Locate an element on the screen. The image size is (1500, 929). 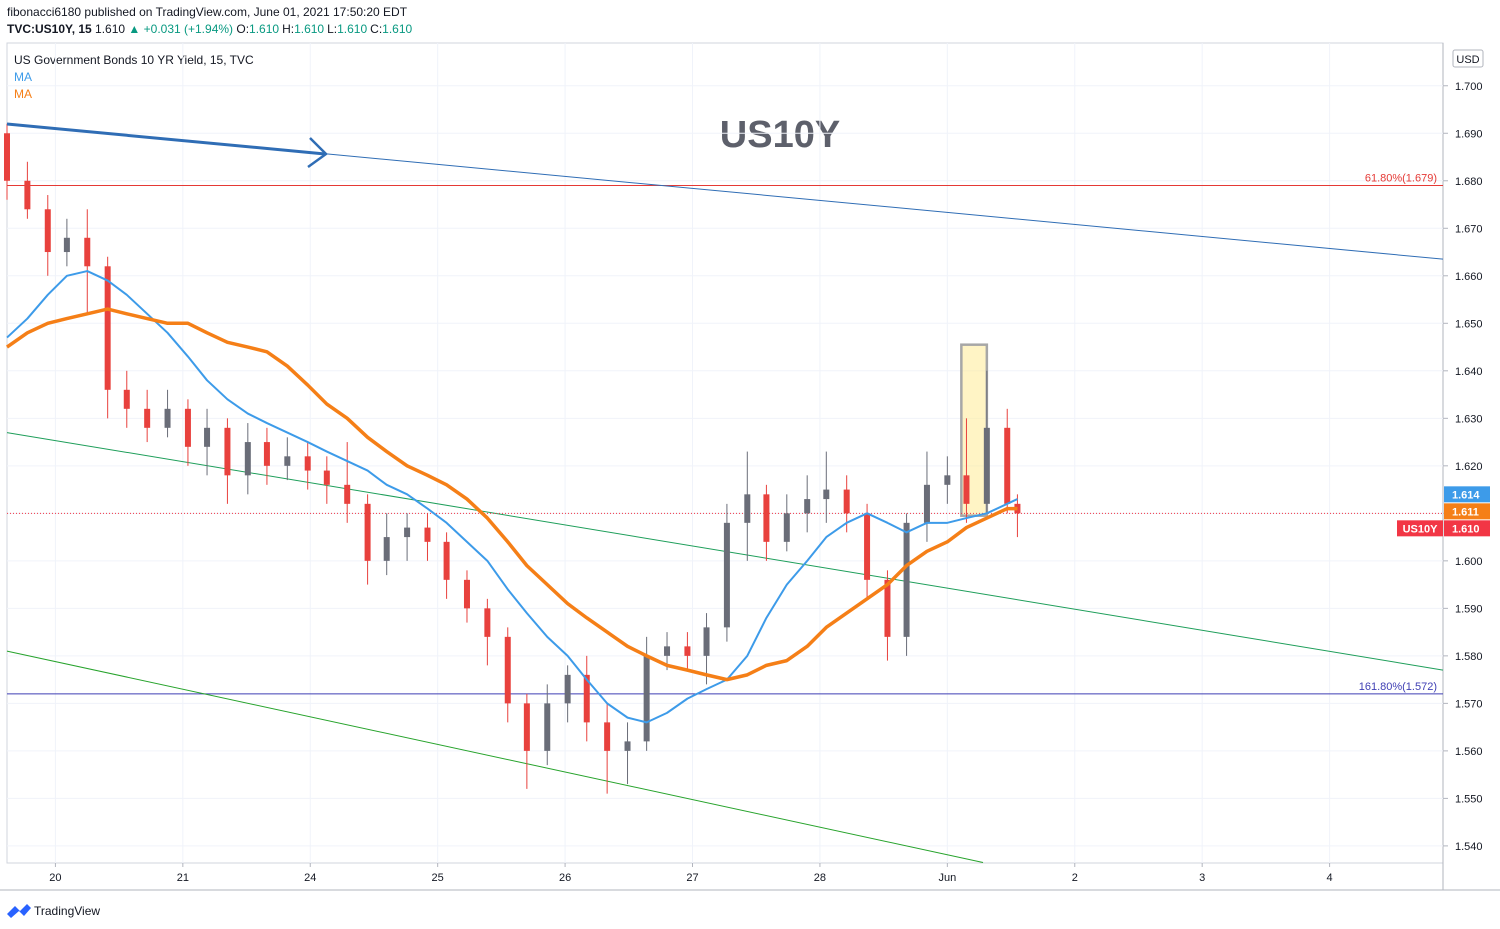
logo: TradingView is located at coordinates (53, 911).